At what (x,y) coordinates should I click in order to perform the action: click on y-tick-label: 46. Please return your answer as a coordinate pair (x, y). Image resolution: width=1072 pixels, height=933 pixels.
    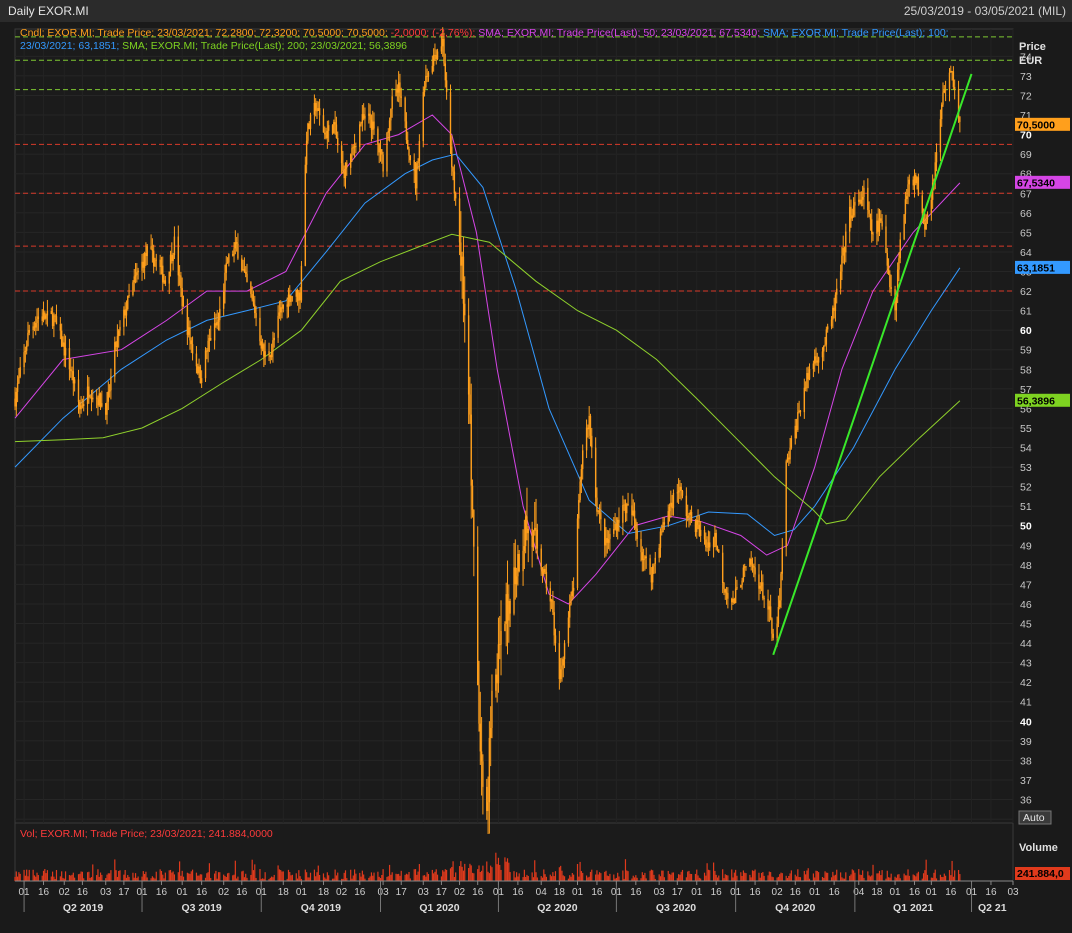
    Looking at the image, I should click on (1026, 605).